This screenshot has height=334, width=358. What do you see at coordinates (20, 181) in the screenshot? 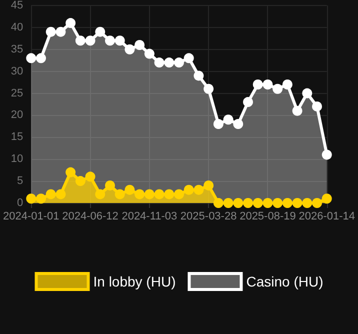
I see `y-tick-label: 5` at bounding box center [20, 181].